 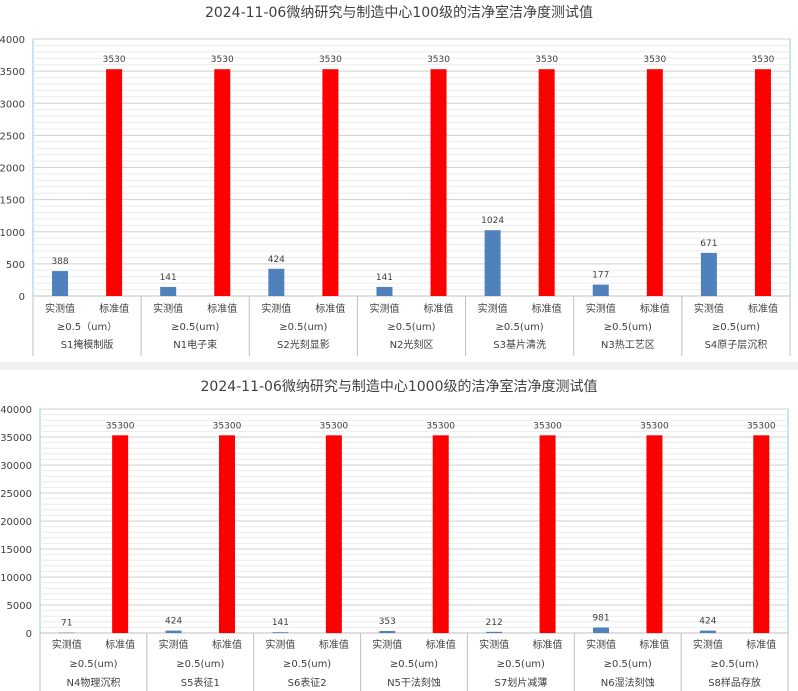 What do you see at coordinates (600, 619) in the screenshot?
I see `data-label: 981` at bounding box center [600, 619].